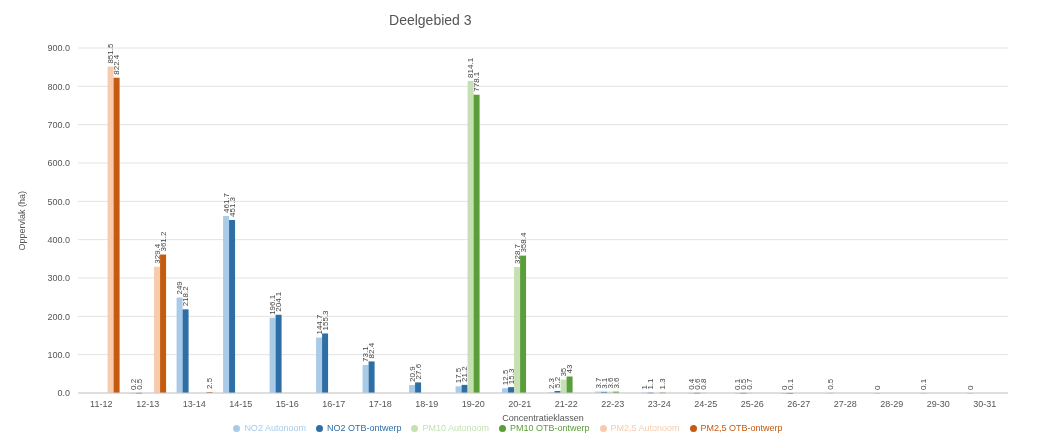 The width and height of the screenshot is (1038, 443). What do you see at coordinates (364, 428) in the screenshot?
I see `legend-label: NO2 OTB-ontwerp` at bounding box center [364, 428].